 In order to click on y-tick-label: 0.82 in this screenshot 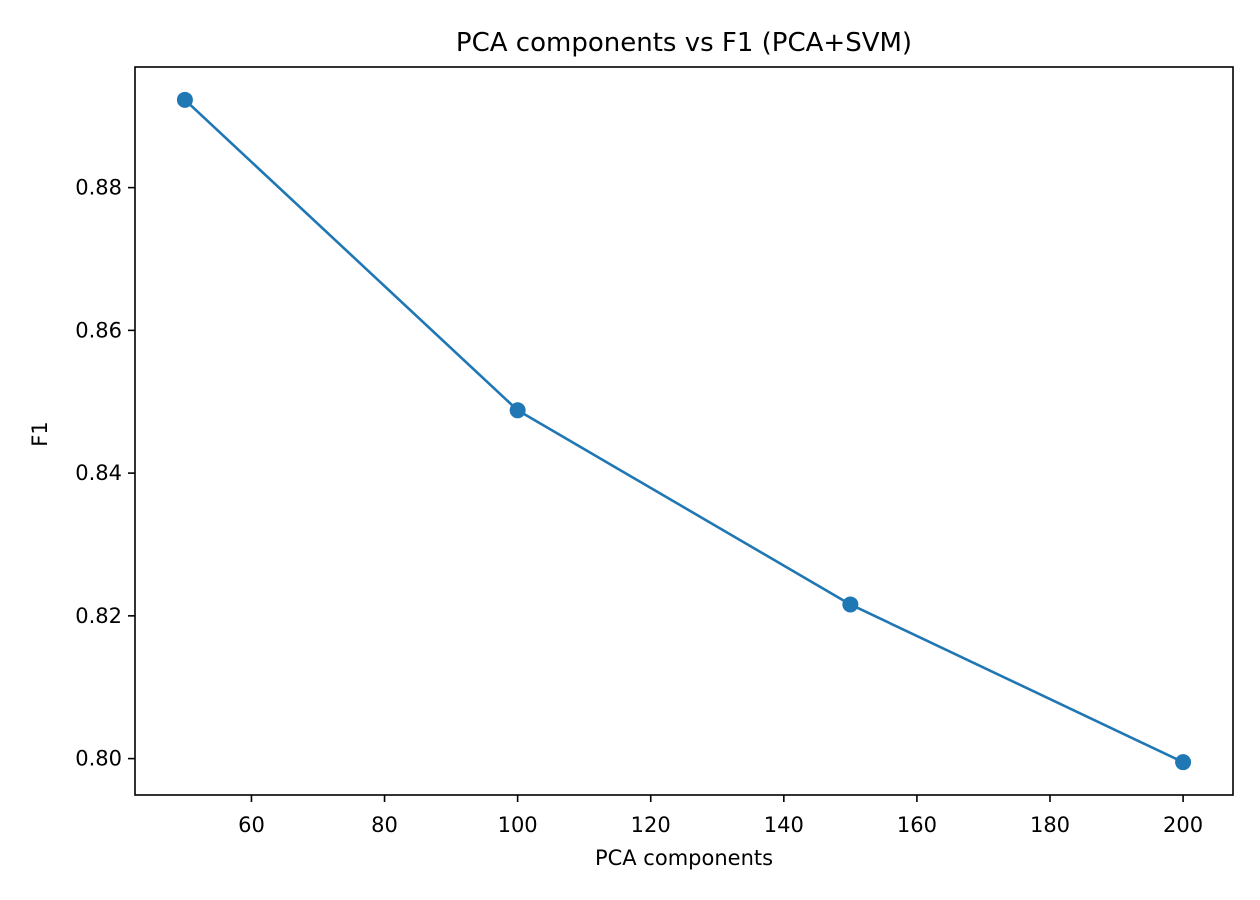, I will do `click(98, 616)`.